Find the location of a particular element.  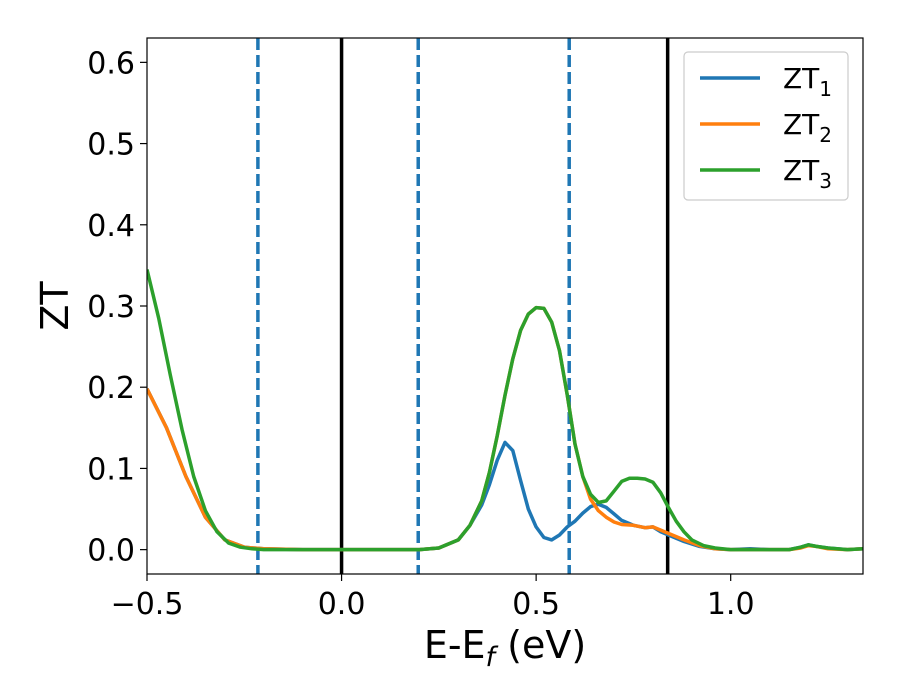

y-tick-label: 0.6 is located at coordinates (111, 63).